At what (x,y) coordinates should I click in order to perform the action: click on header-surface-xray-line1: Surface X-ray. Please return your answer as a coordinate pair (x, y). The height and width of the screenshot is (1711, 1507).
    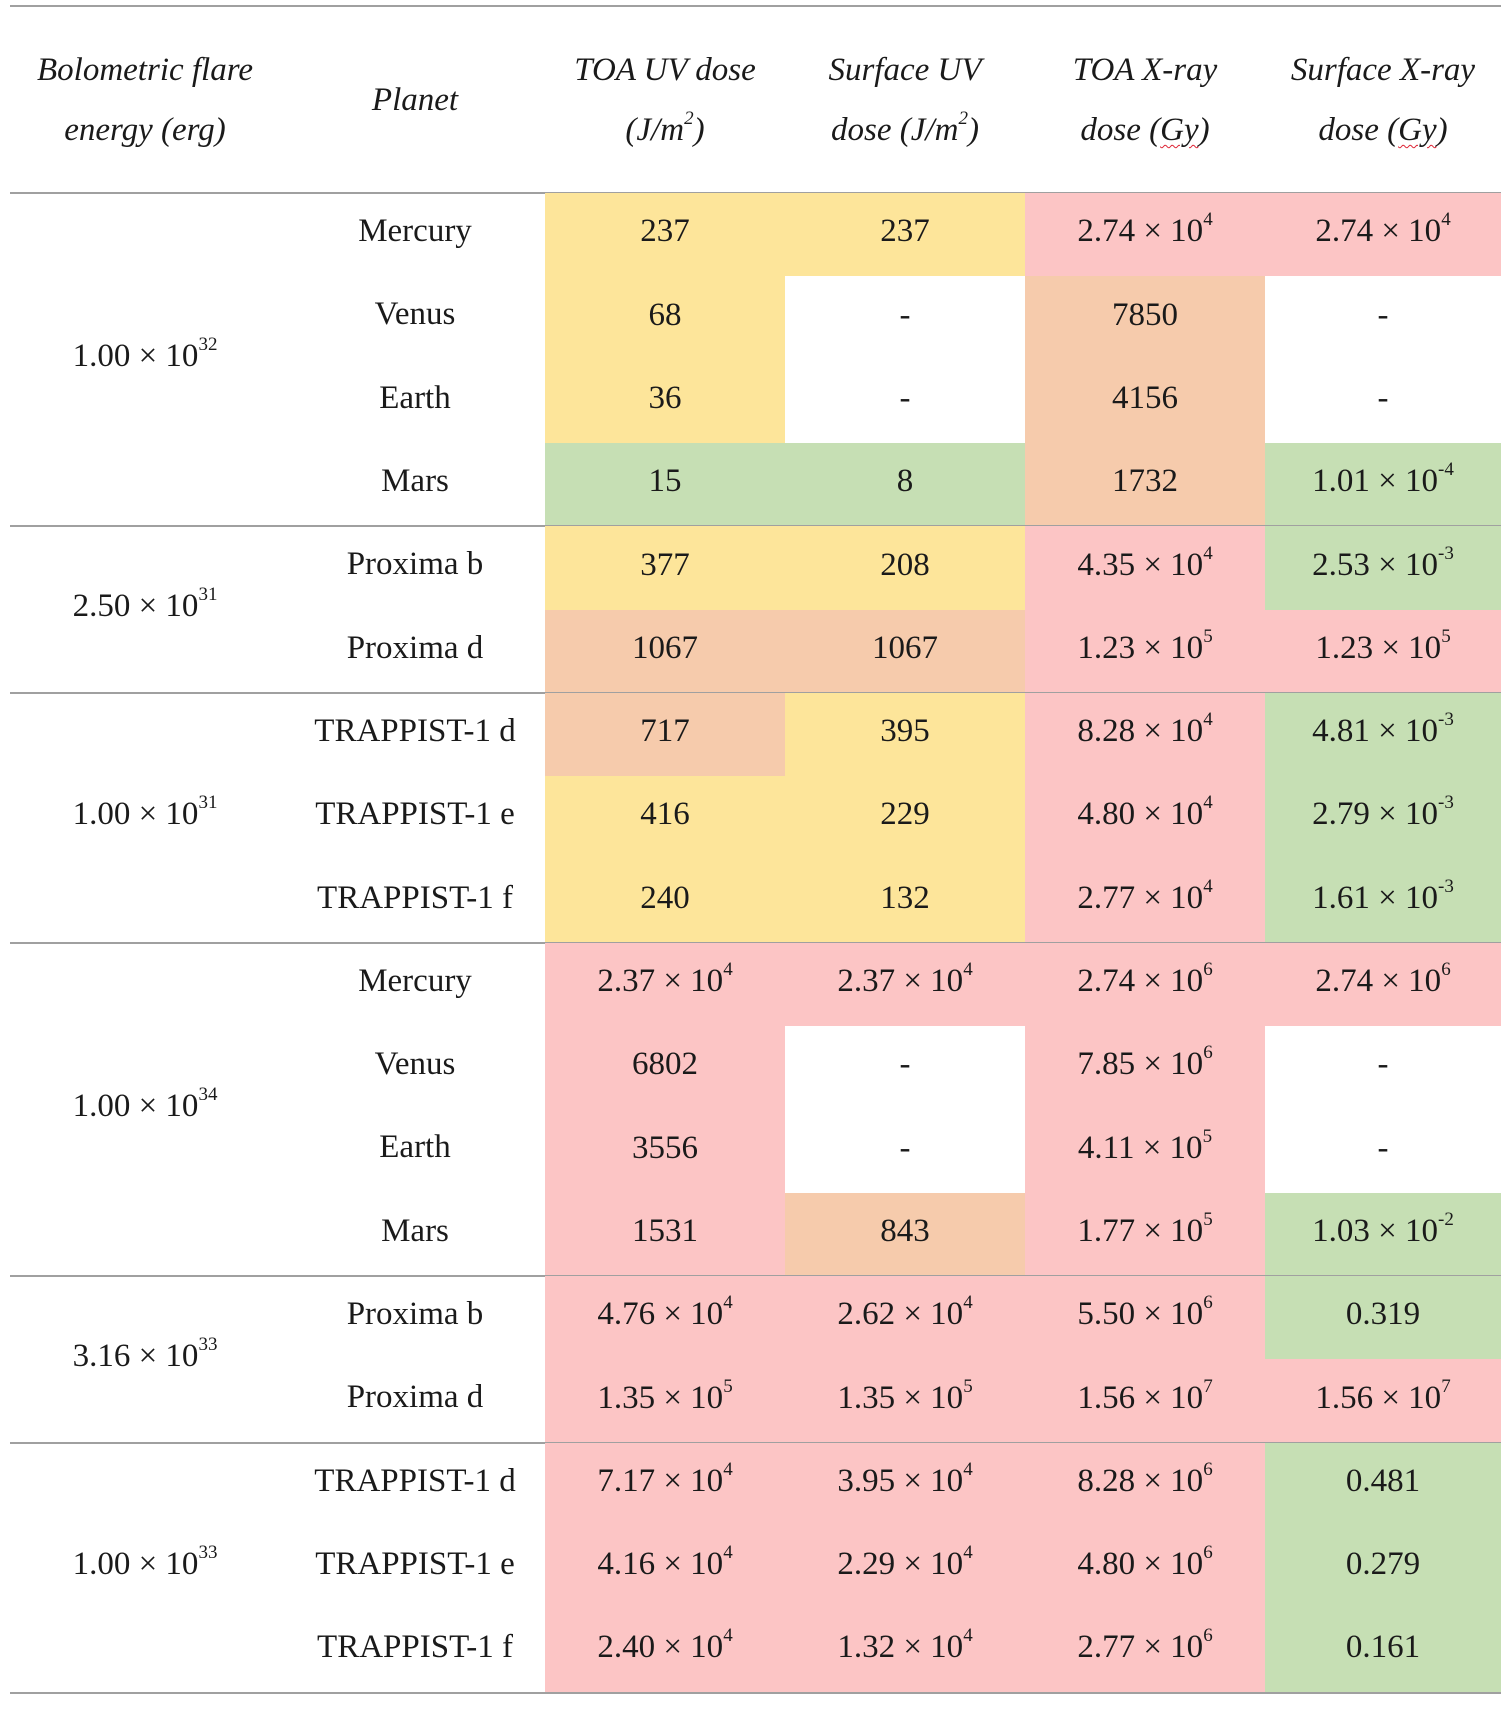
    Looking at the image, I should click on (1383, 70).